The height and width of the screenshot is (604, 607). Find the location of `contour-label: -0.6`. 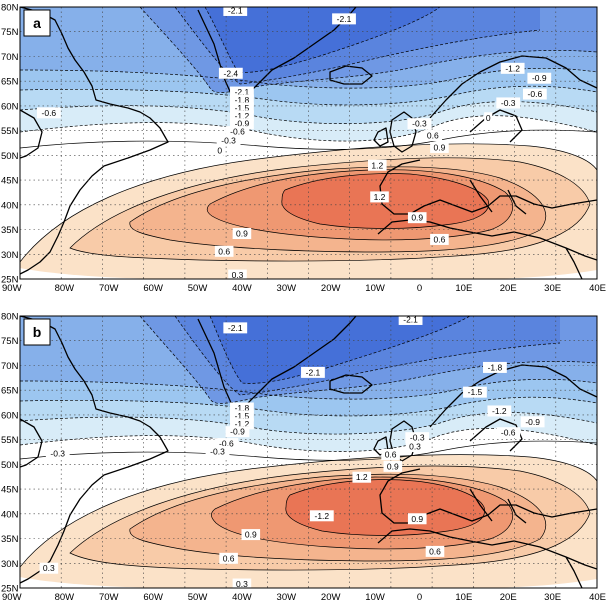

contour-label: -0.6 is located at coordinates (226, 444).